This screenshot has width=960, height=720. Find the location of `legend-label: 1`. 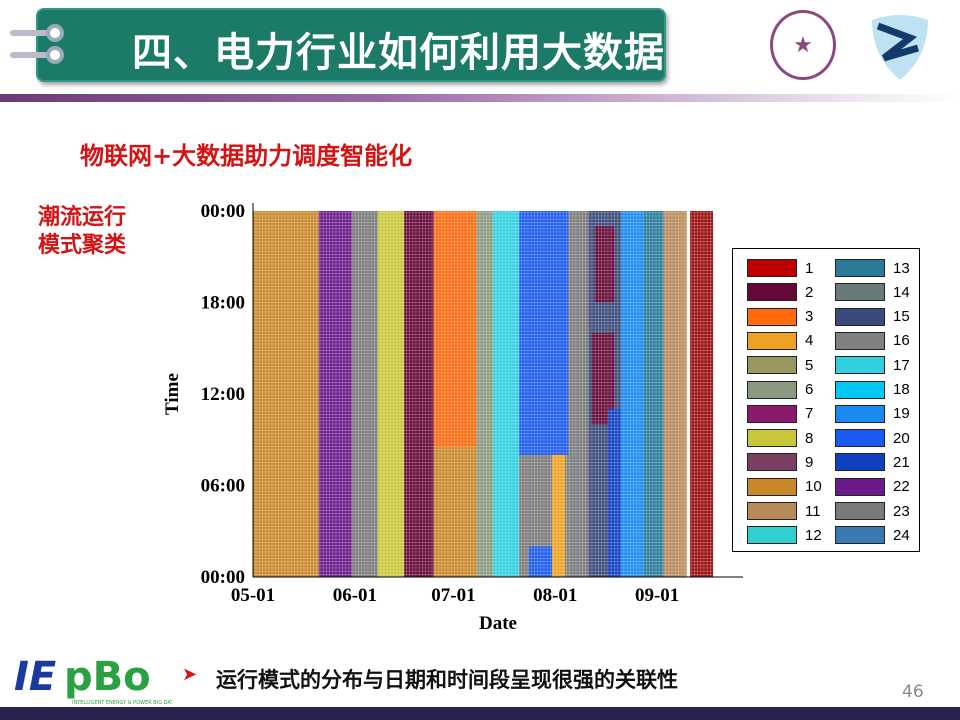

legend-label: 1 is located at coordinates (809, 268).